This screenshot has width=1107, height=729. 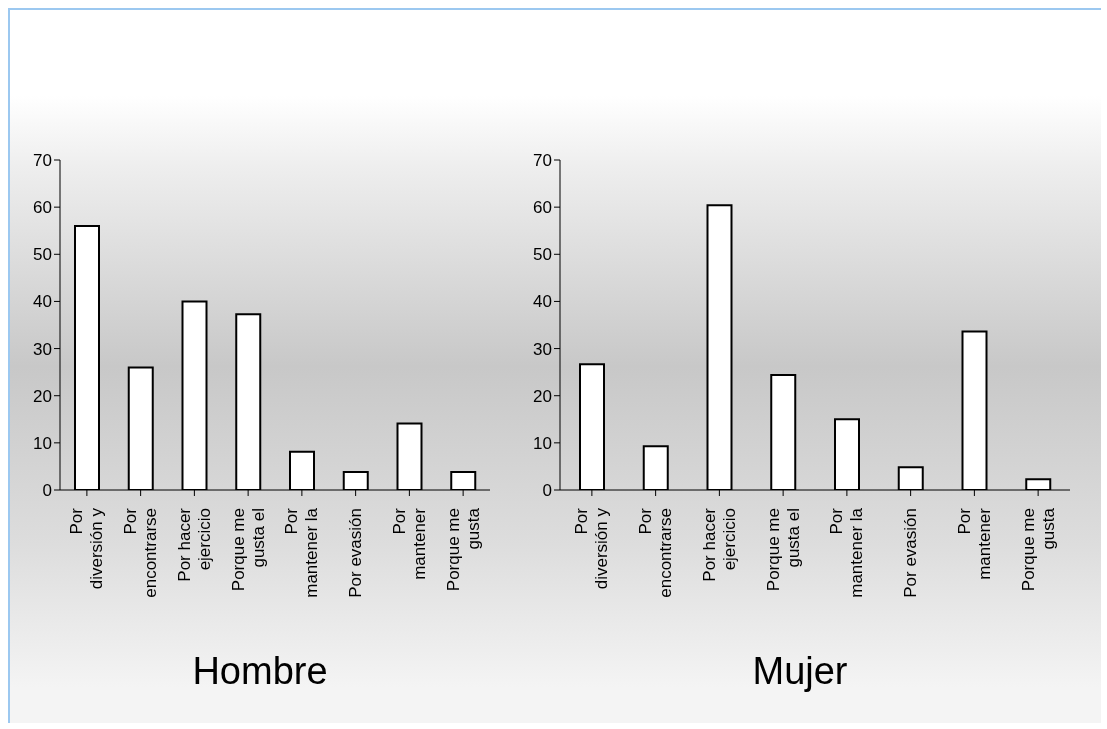 I want to click on text: Mujer, so click(x=800, y=671).